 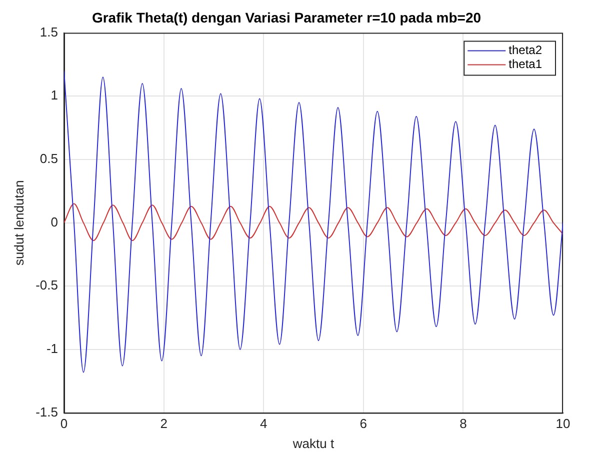 What do you see at coordinates (563, 424) in the screenshot?
I see `x-tick-label: 10` at bounding box center [563, 424].